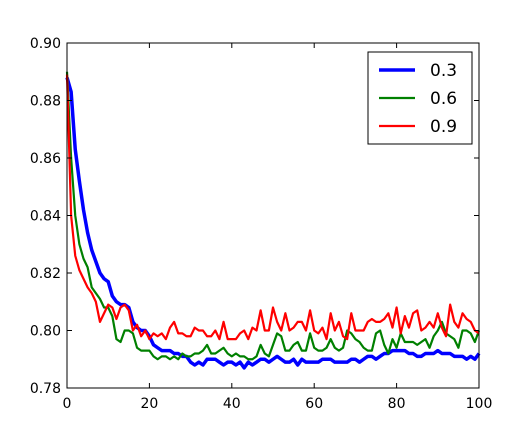 The image size is (532, 430). What do you see at coordinates (397, 404) in the screenshot?
I see `x-tick-label: 80` at bounding box center [397, 404].